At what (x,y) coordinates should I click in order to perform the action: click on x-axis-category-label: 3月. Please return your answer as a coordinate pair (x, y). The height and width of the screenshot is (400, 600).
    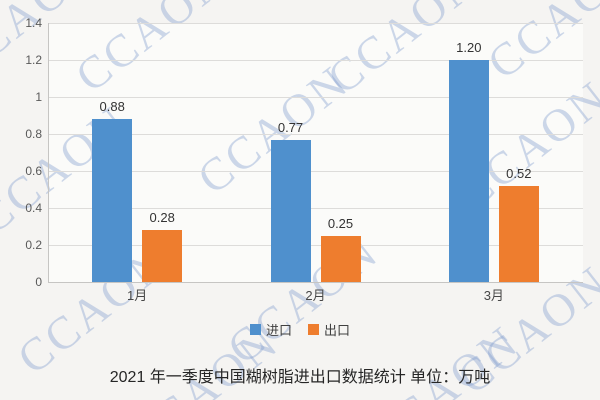
    Looking at the image, I should click on (493, 295).